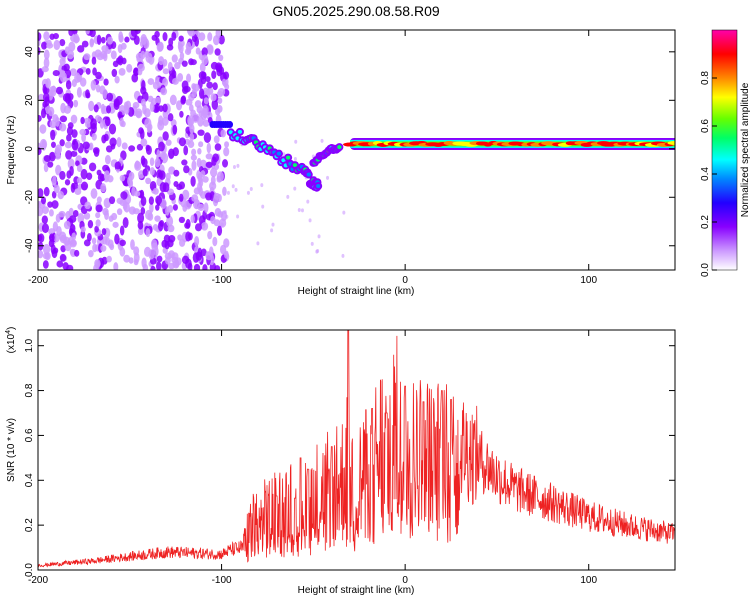 The height and width of the screenshot is (605, 750). I want to click on bottom-y-tick-label: 0.2, so click(29, 525).